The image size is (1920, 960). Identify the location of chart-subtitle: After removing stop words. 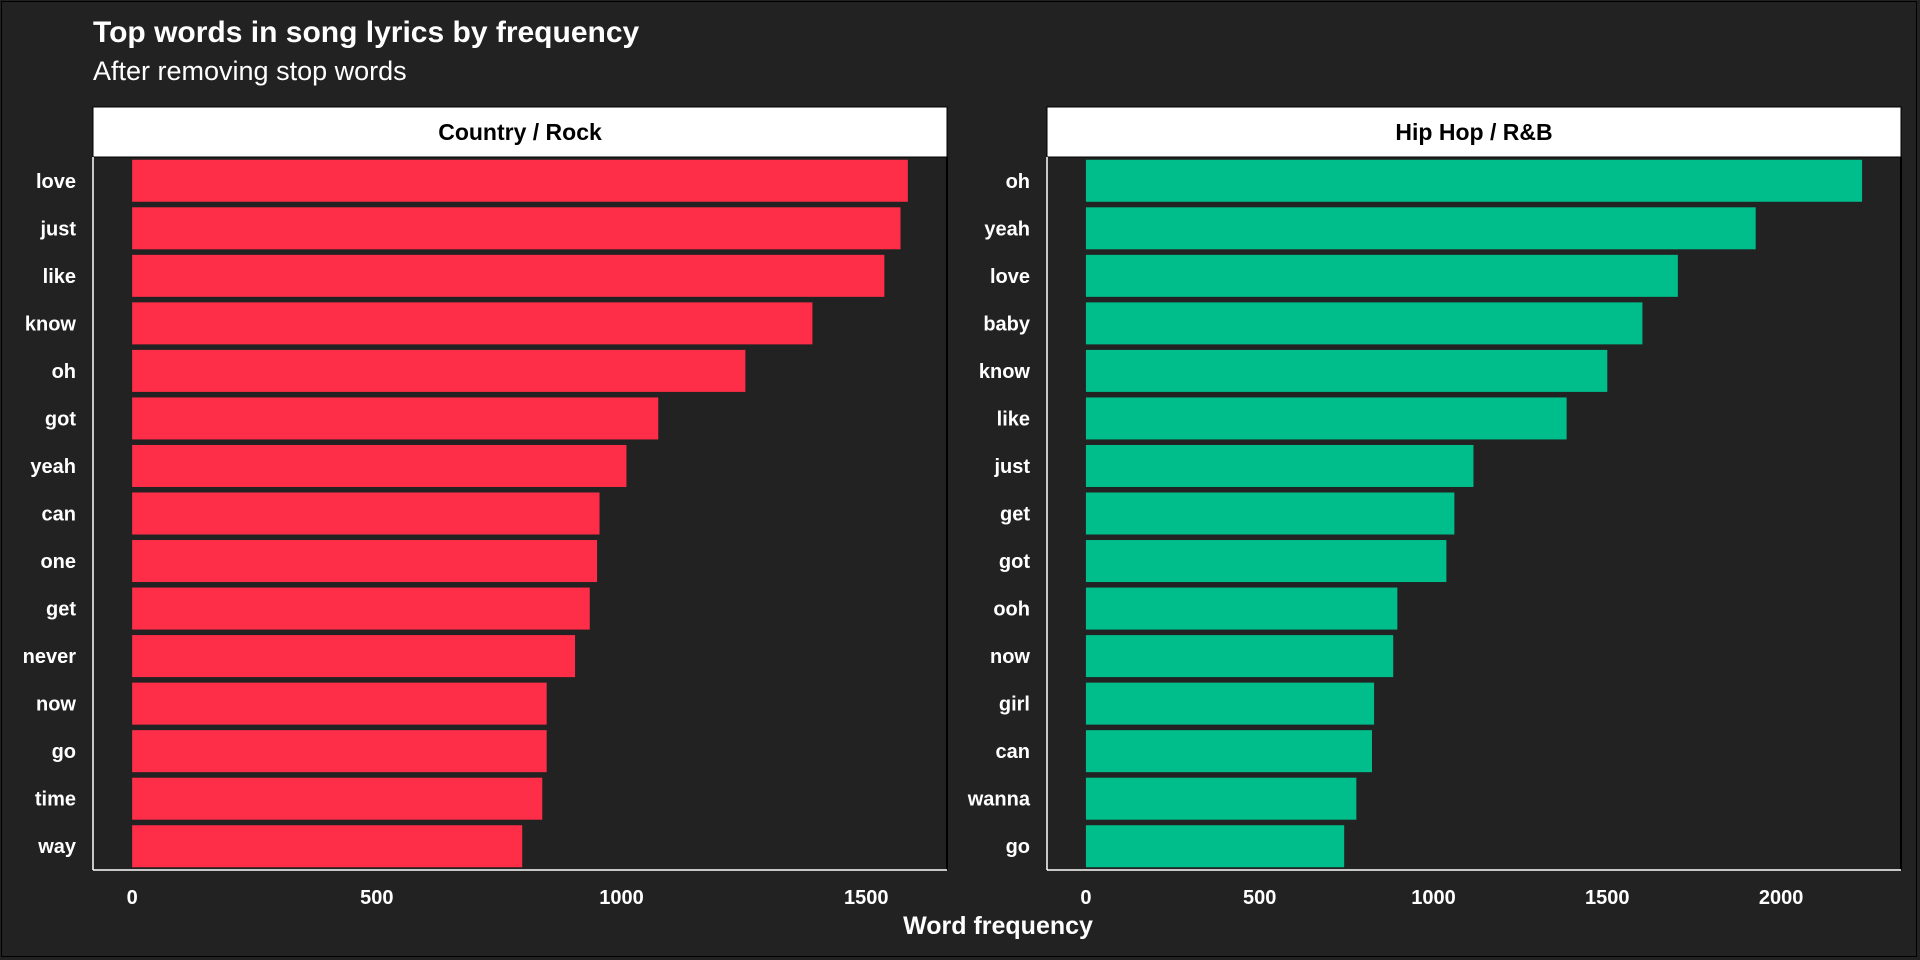
(250, 71).